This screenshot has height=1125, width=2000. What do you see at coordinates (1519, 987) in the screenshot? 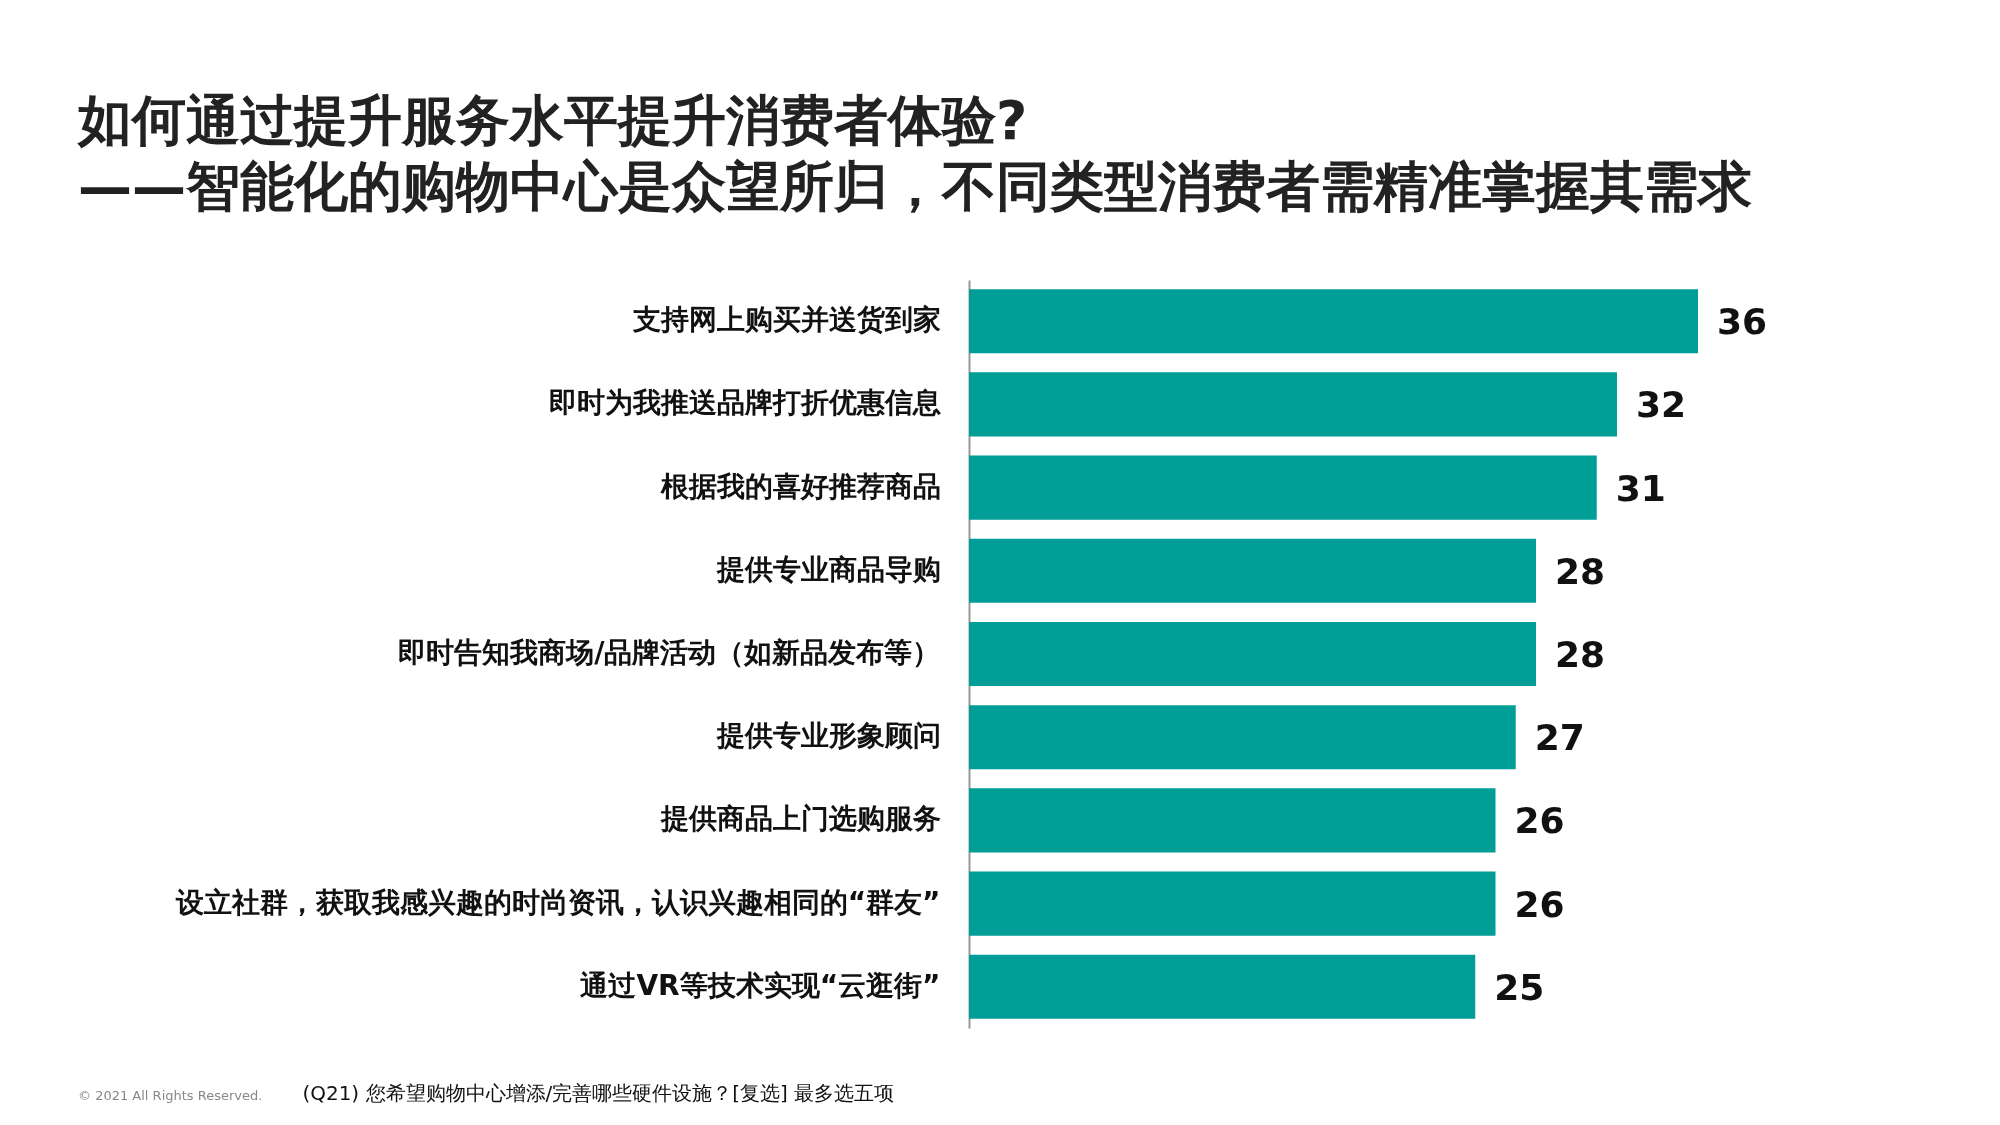
I see `data-label: 25` at bounding box center [1519, 987].